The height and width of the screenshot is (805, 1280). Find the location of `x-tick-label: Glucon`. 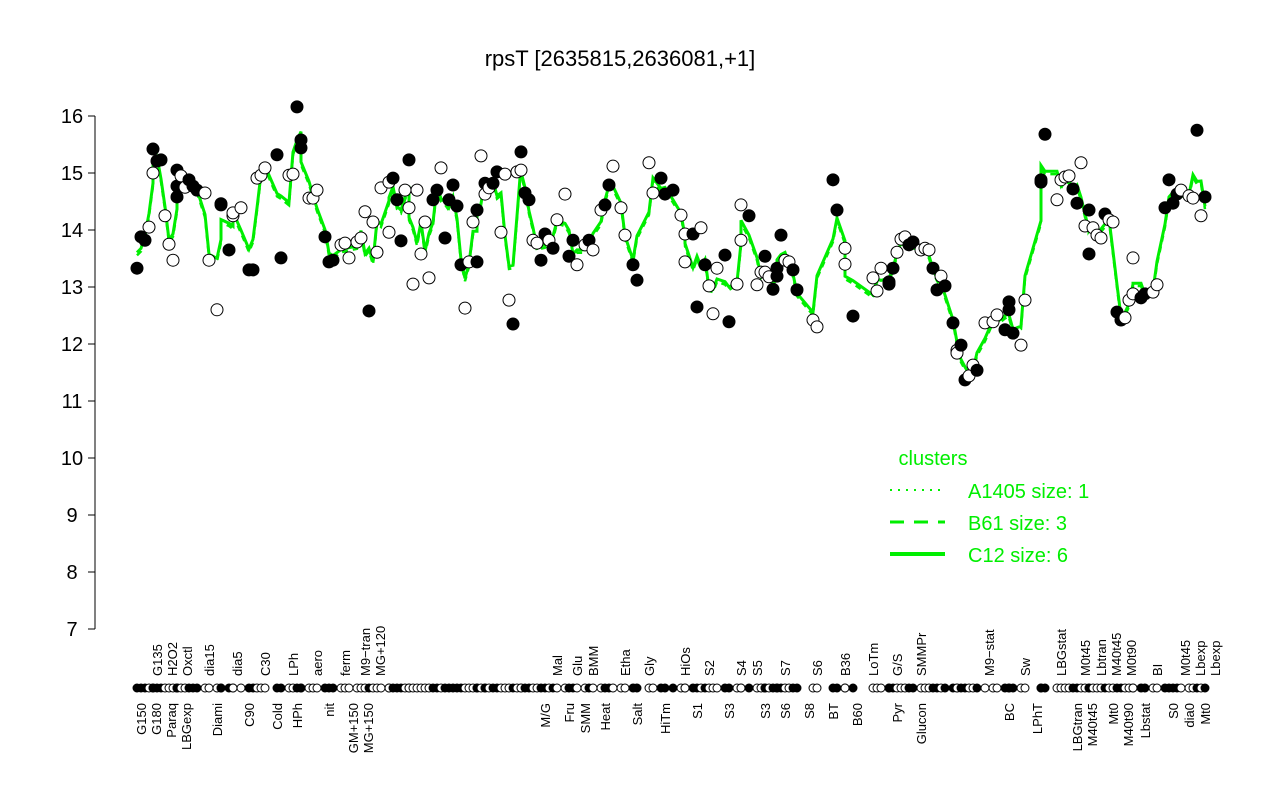

x-tick-label: Glucon is located at coordinates (921, 723).